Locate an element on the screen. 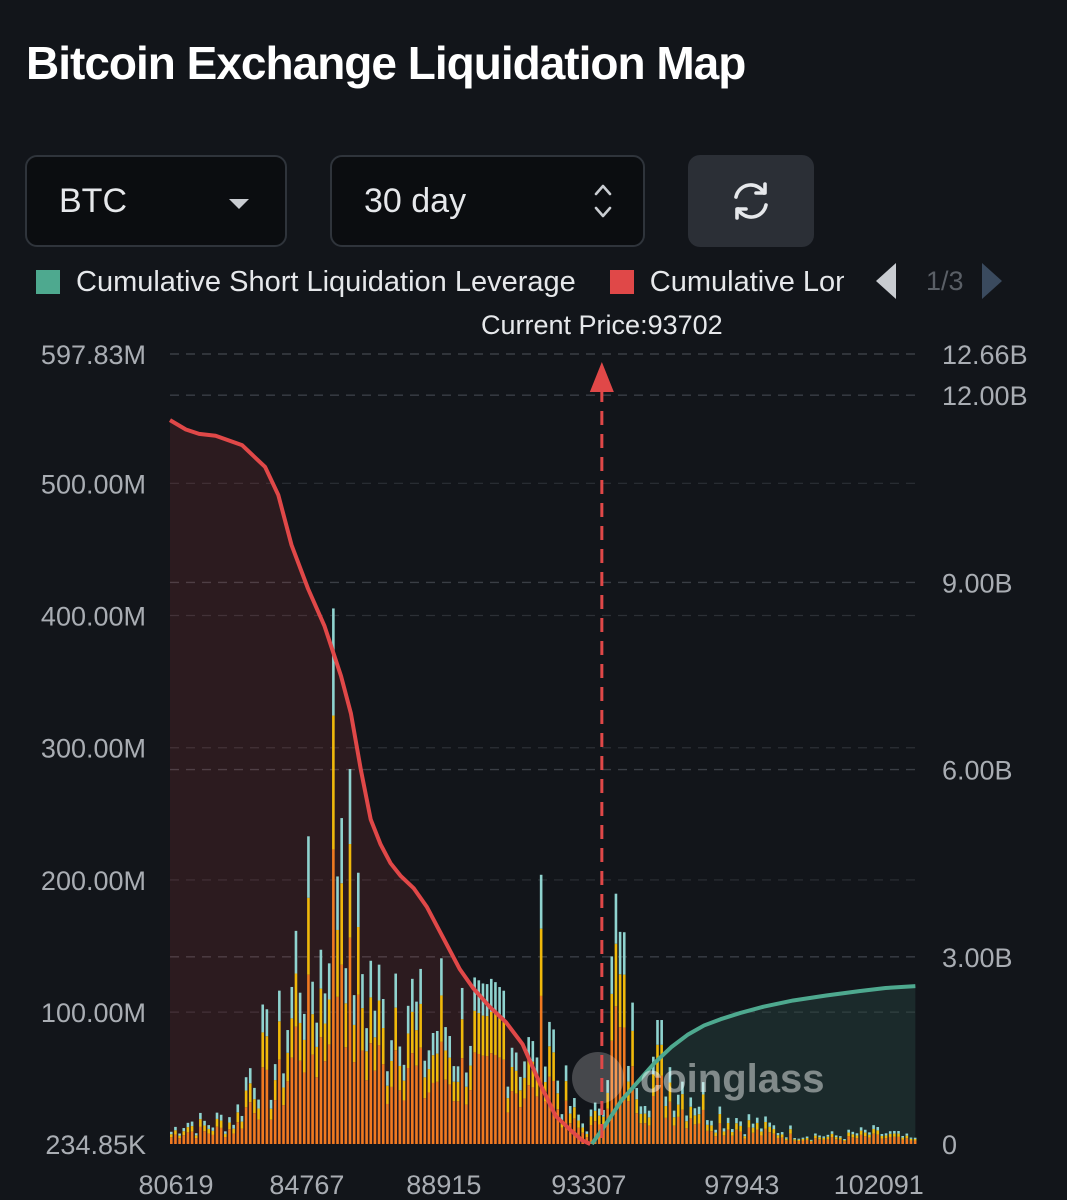 The height and width of the screenshot is (1200, 1067). x-tick-label: 93307 is located at coordinates (588, 1185).